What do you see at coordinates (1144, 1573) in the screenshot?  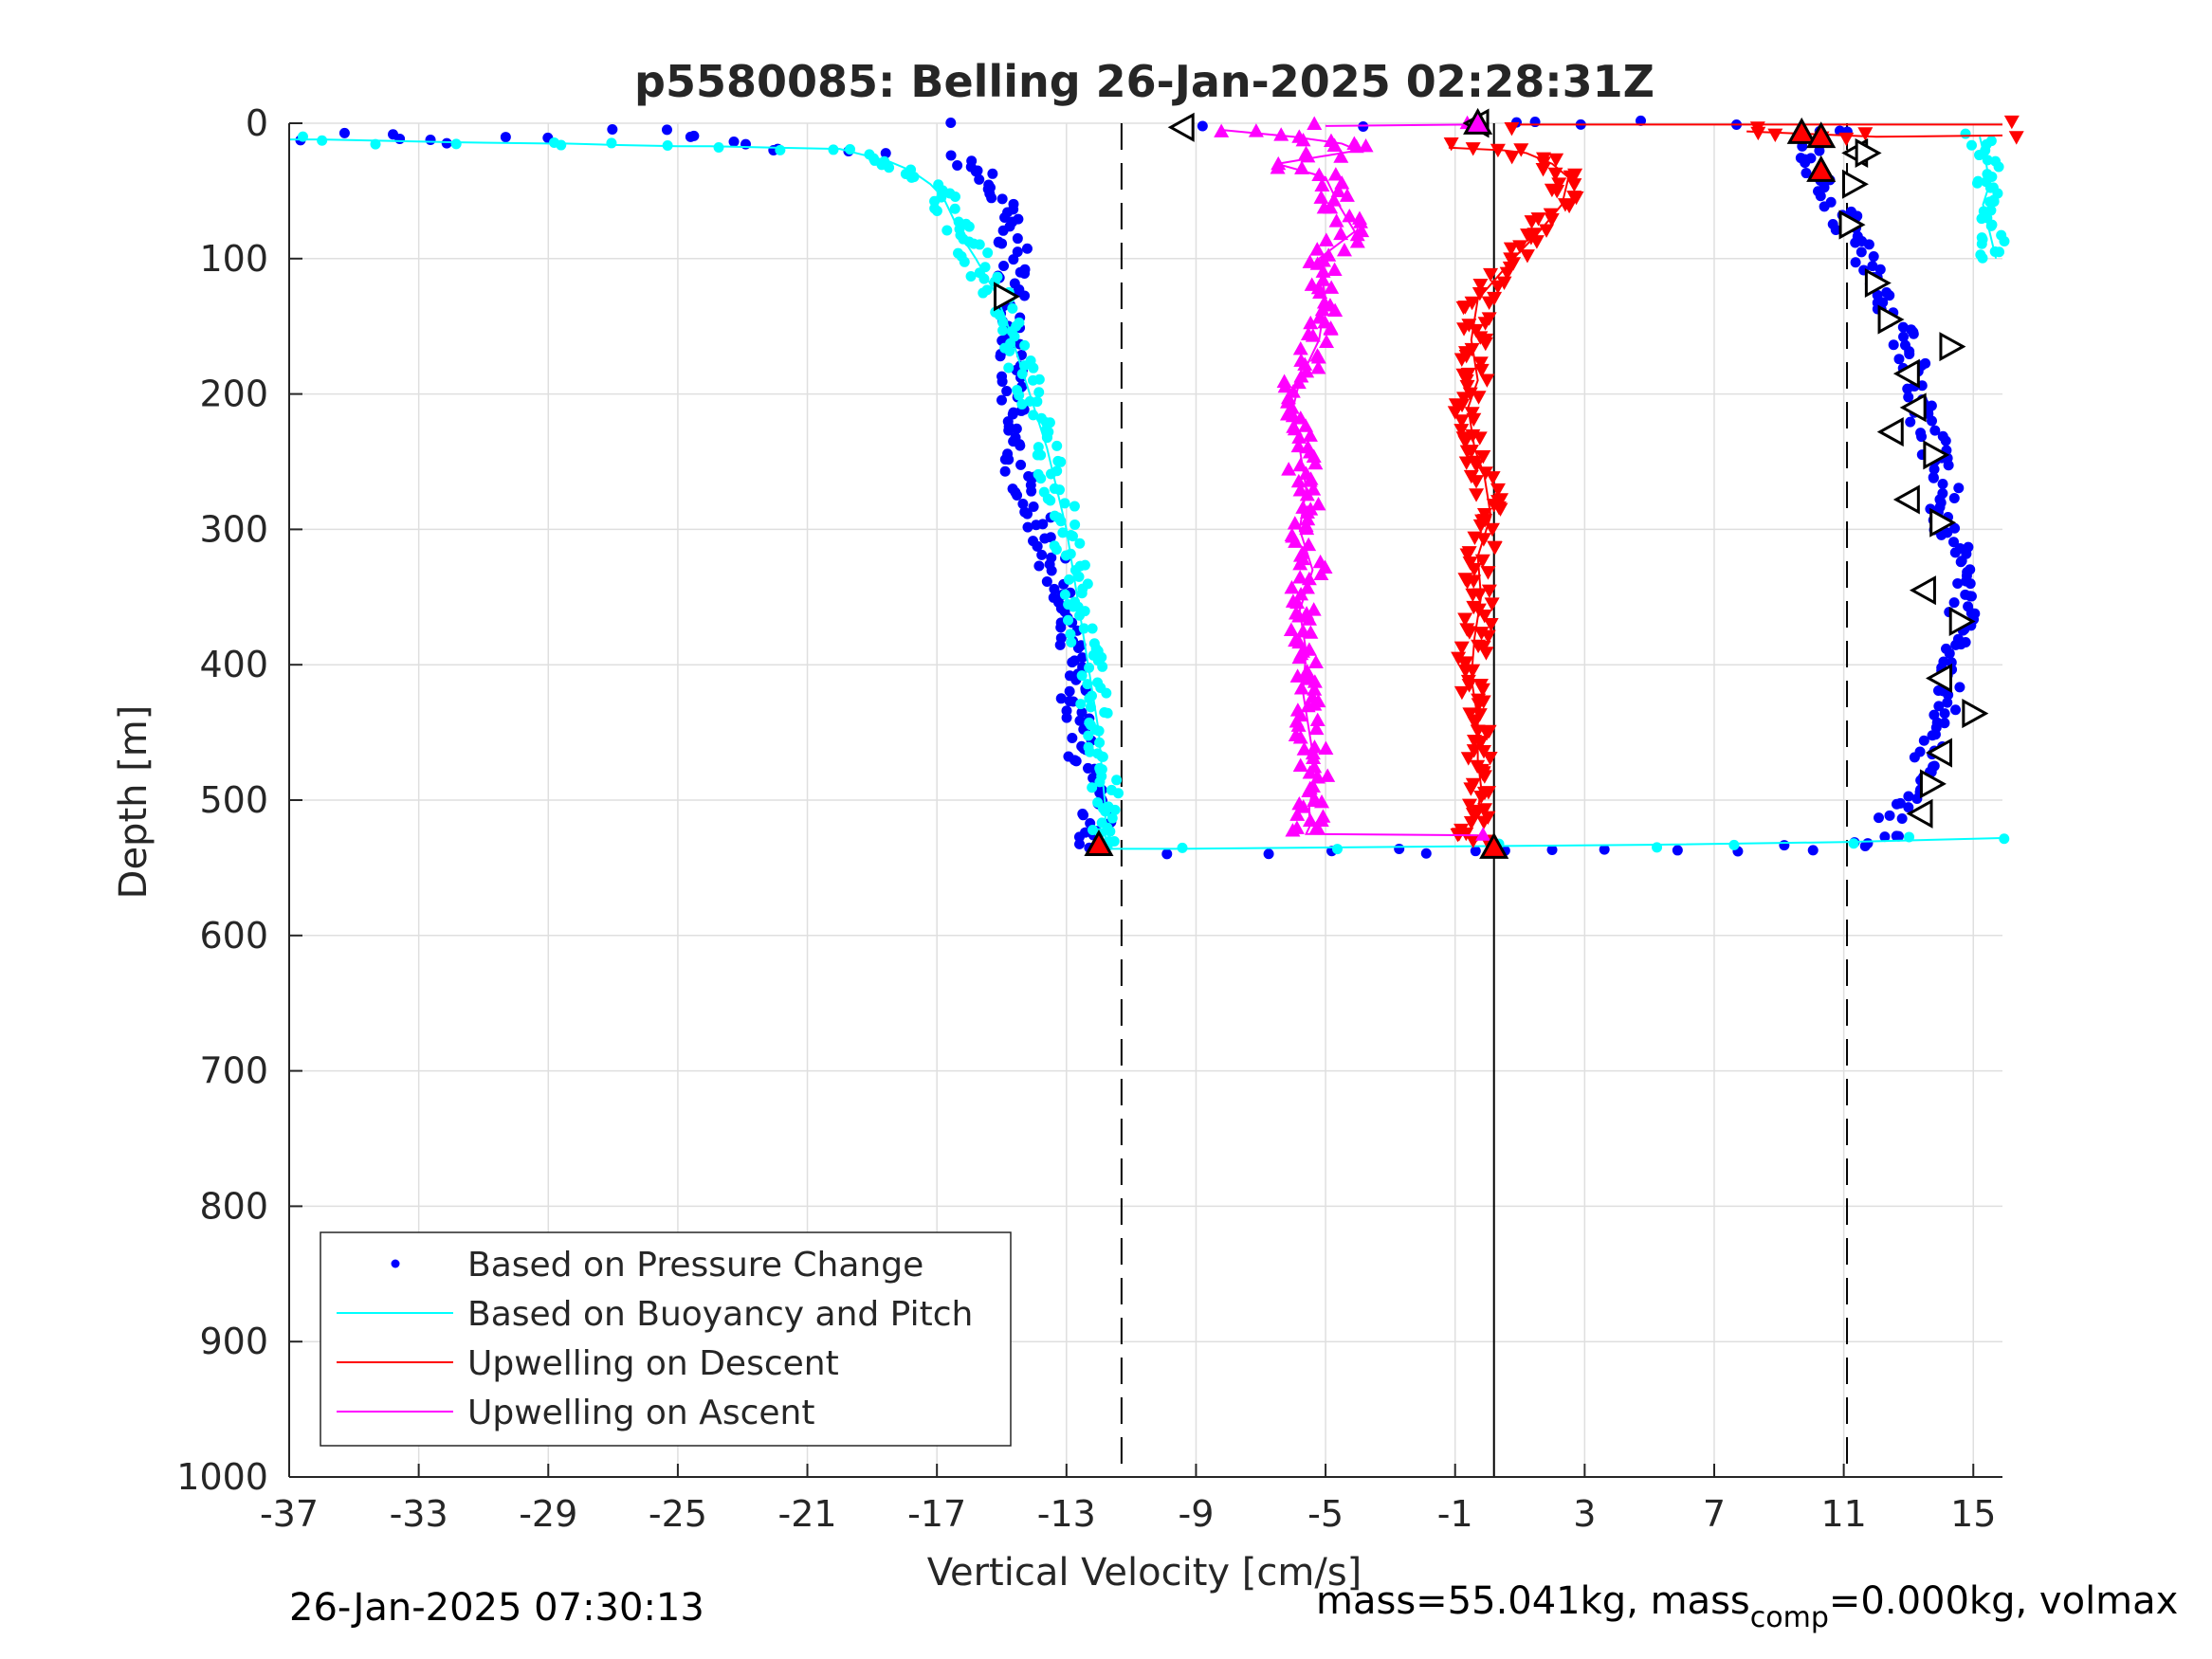 I see `x-axis-label: Vertical Velocity [cm/s]` at bounding box center [1144, 1573].